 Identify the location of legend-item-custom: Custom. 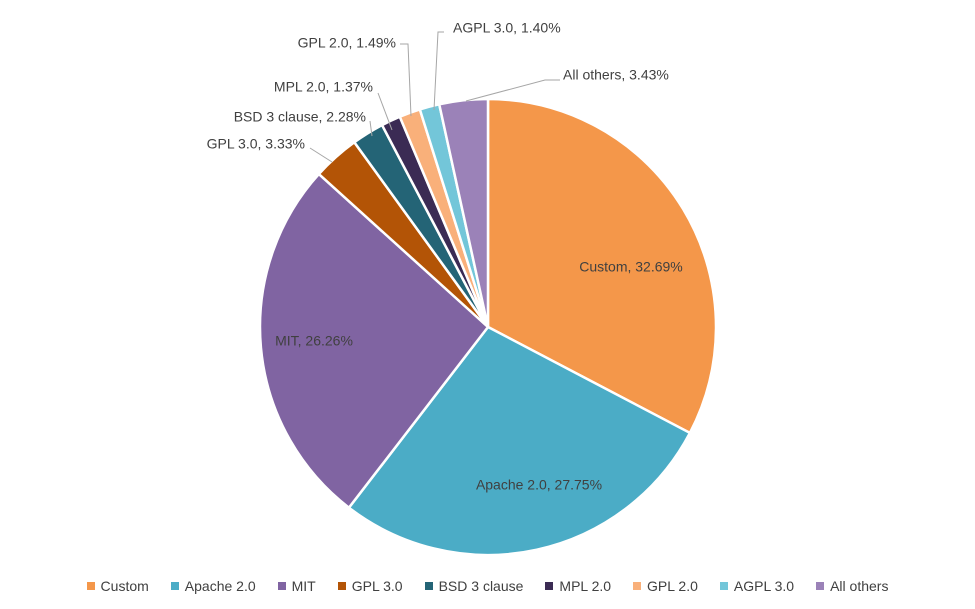
(117, 586).